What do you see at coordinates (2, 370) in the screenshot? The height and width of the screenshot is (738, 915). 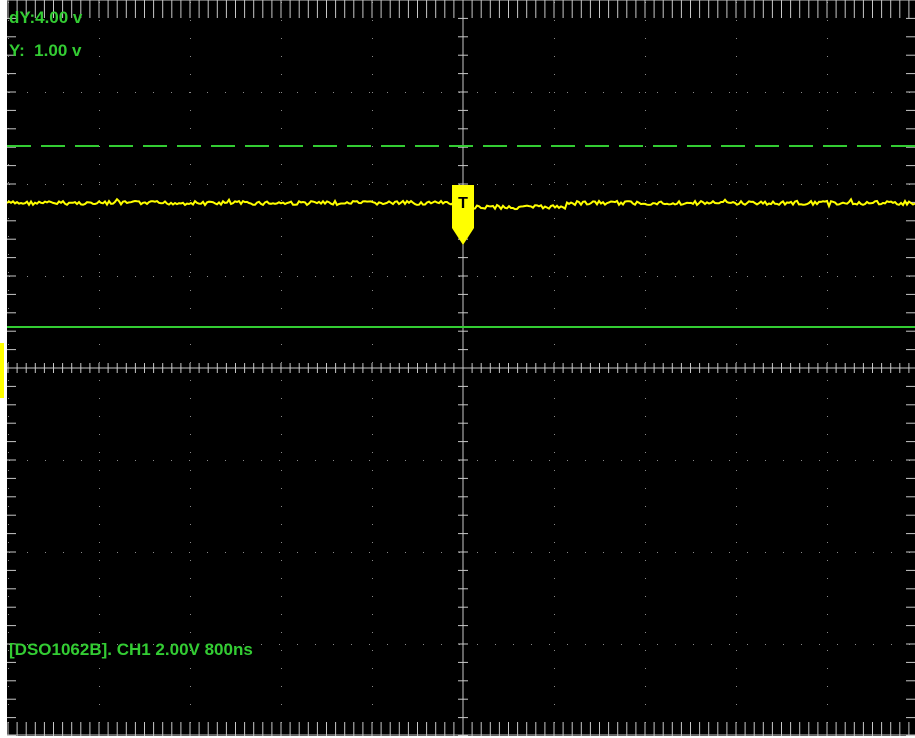 I see `ch1-ground-marker` at bounding box center [2, 370].